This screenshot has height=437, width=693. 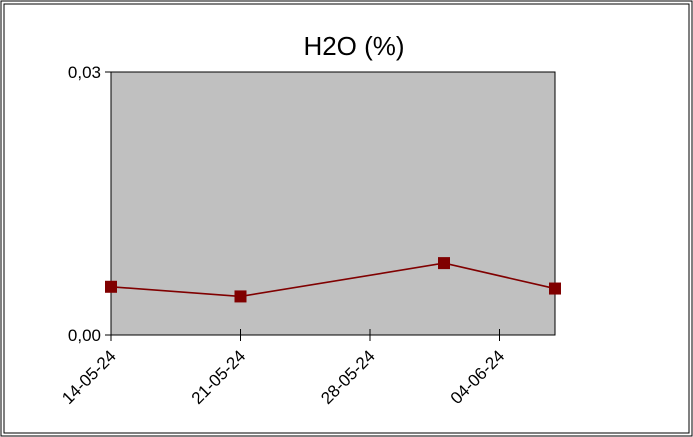 I want to click on series-line, so click(x=333, y=280).